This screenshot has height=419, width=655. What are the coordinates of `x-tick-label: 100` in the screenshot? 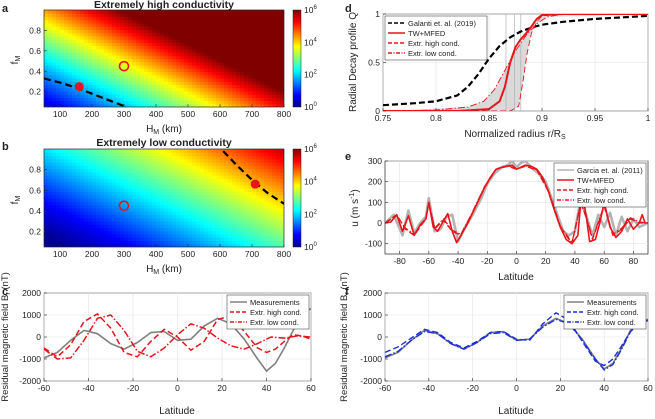 It's located at (60, 254).